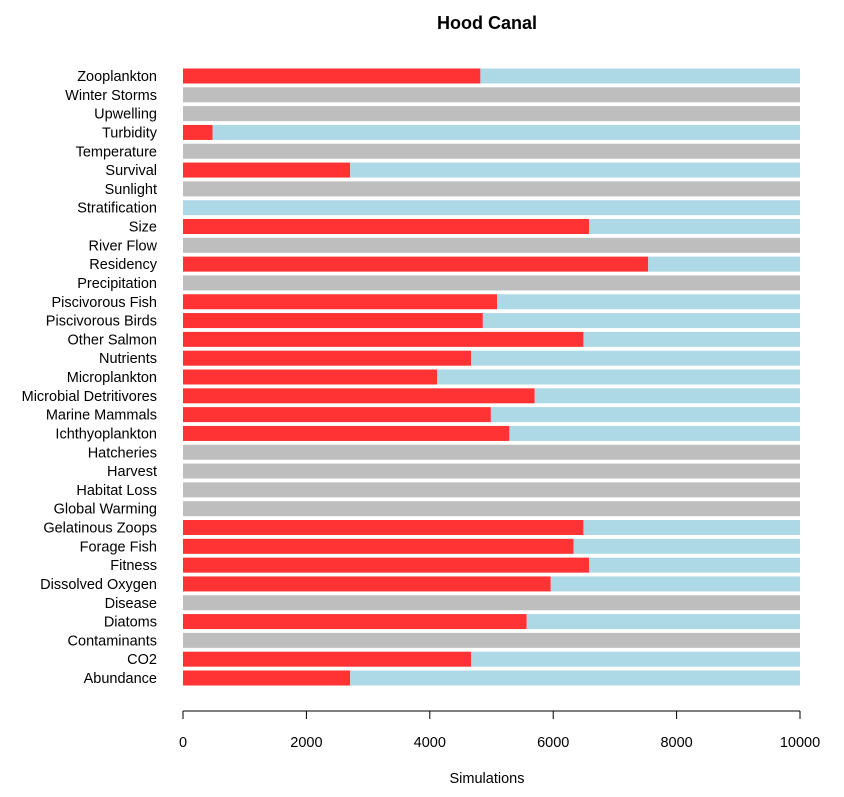 The width and height of the screenshot is (844, 797). What do you see at coordinates (120, 679) in the screenshot?
I see `category-label: Abundance` at bounding box center [120, 679].